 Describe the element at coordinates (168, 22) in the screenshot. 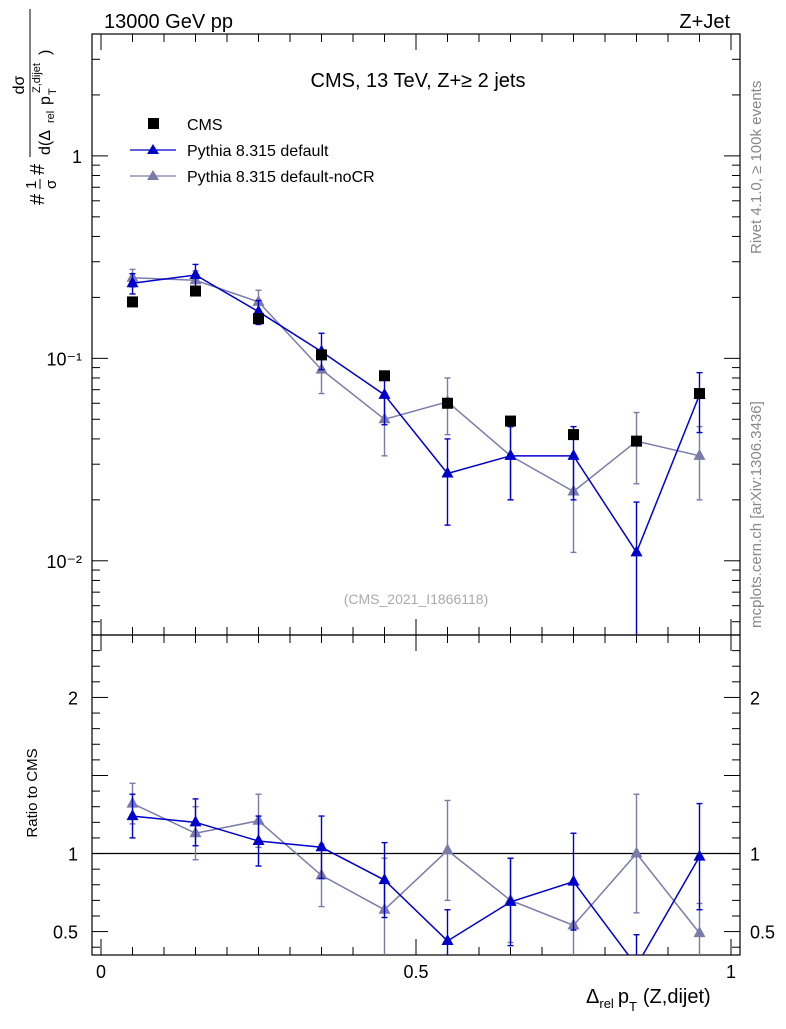

I see `header-left-label: 13000 GeV pp` at that location.